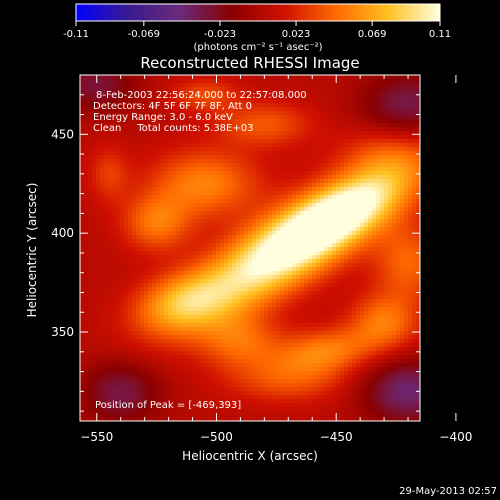  I want to click on x-axis-label: Heliocentric X (arcsec), so click(250, 456).